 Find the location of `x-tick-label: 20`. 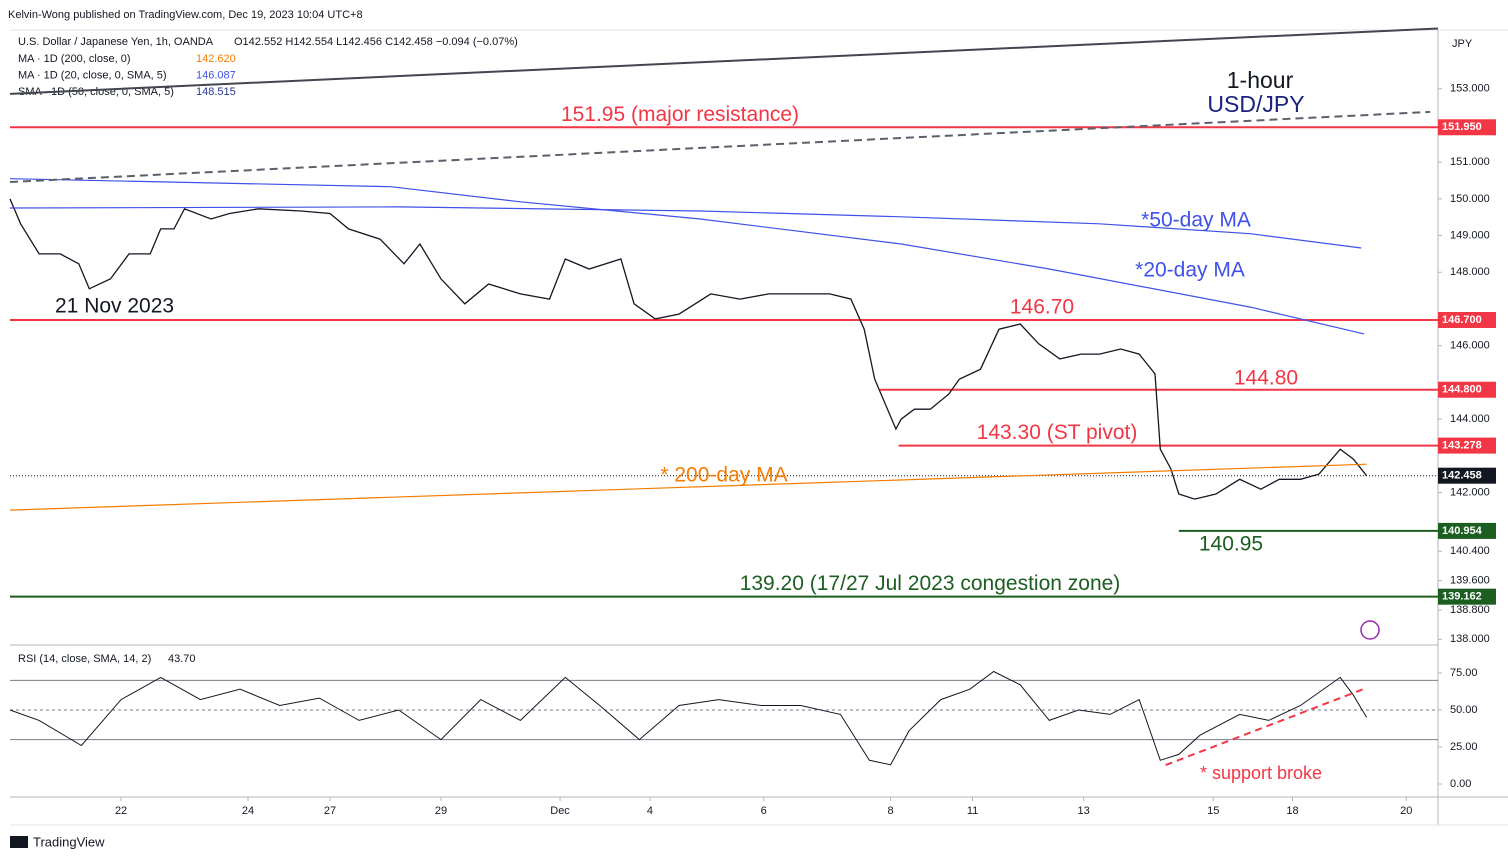

x-tick-label: 20 is located at coordinates (1406, 811).